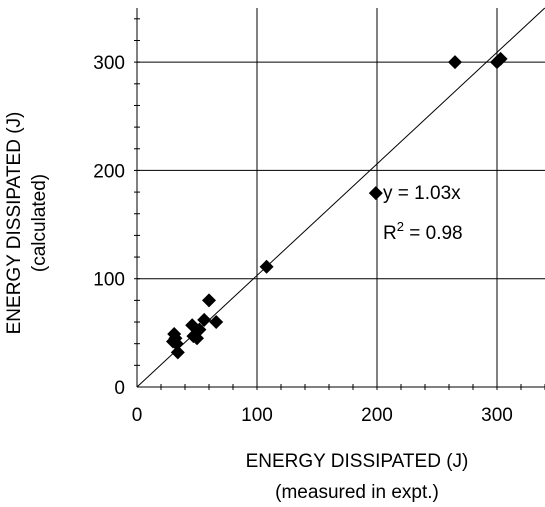 This screenshot has width=545, height=507. Describe the element at coordinates (423, 231) in the screenshot. I see `r-squared-label: R2 = 0.98` at that location.